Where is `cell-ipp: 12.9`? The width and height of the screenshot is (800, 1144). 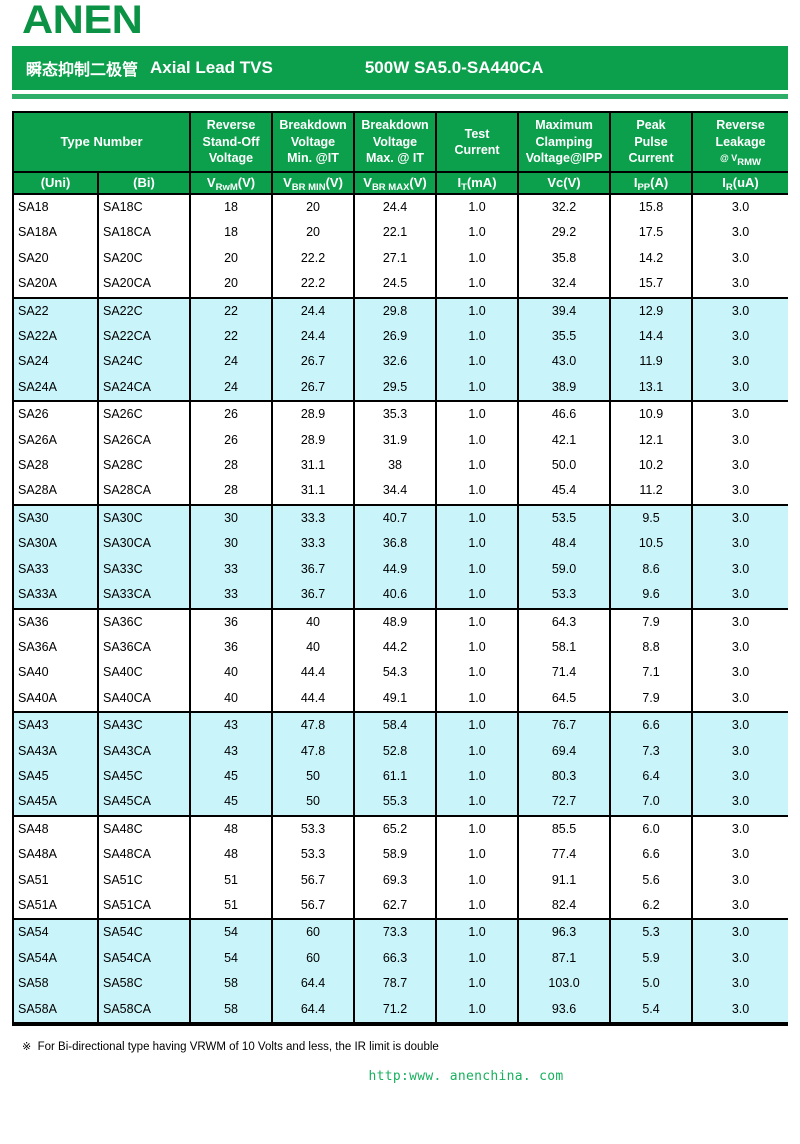 cell-ipp: 12.9 is located at coordinates (651, 311).